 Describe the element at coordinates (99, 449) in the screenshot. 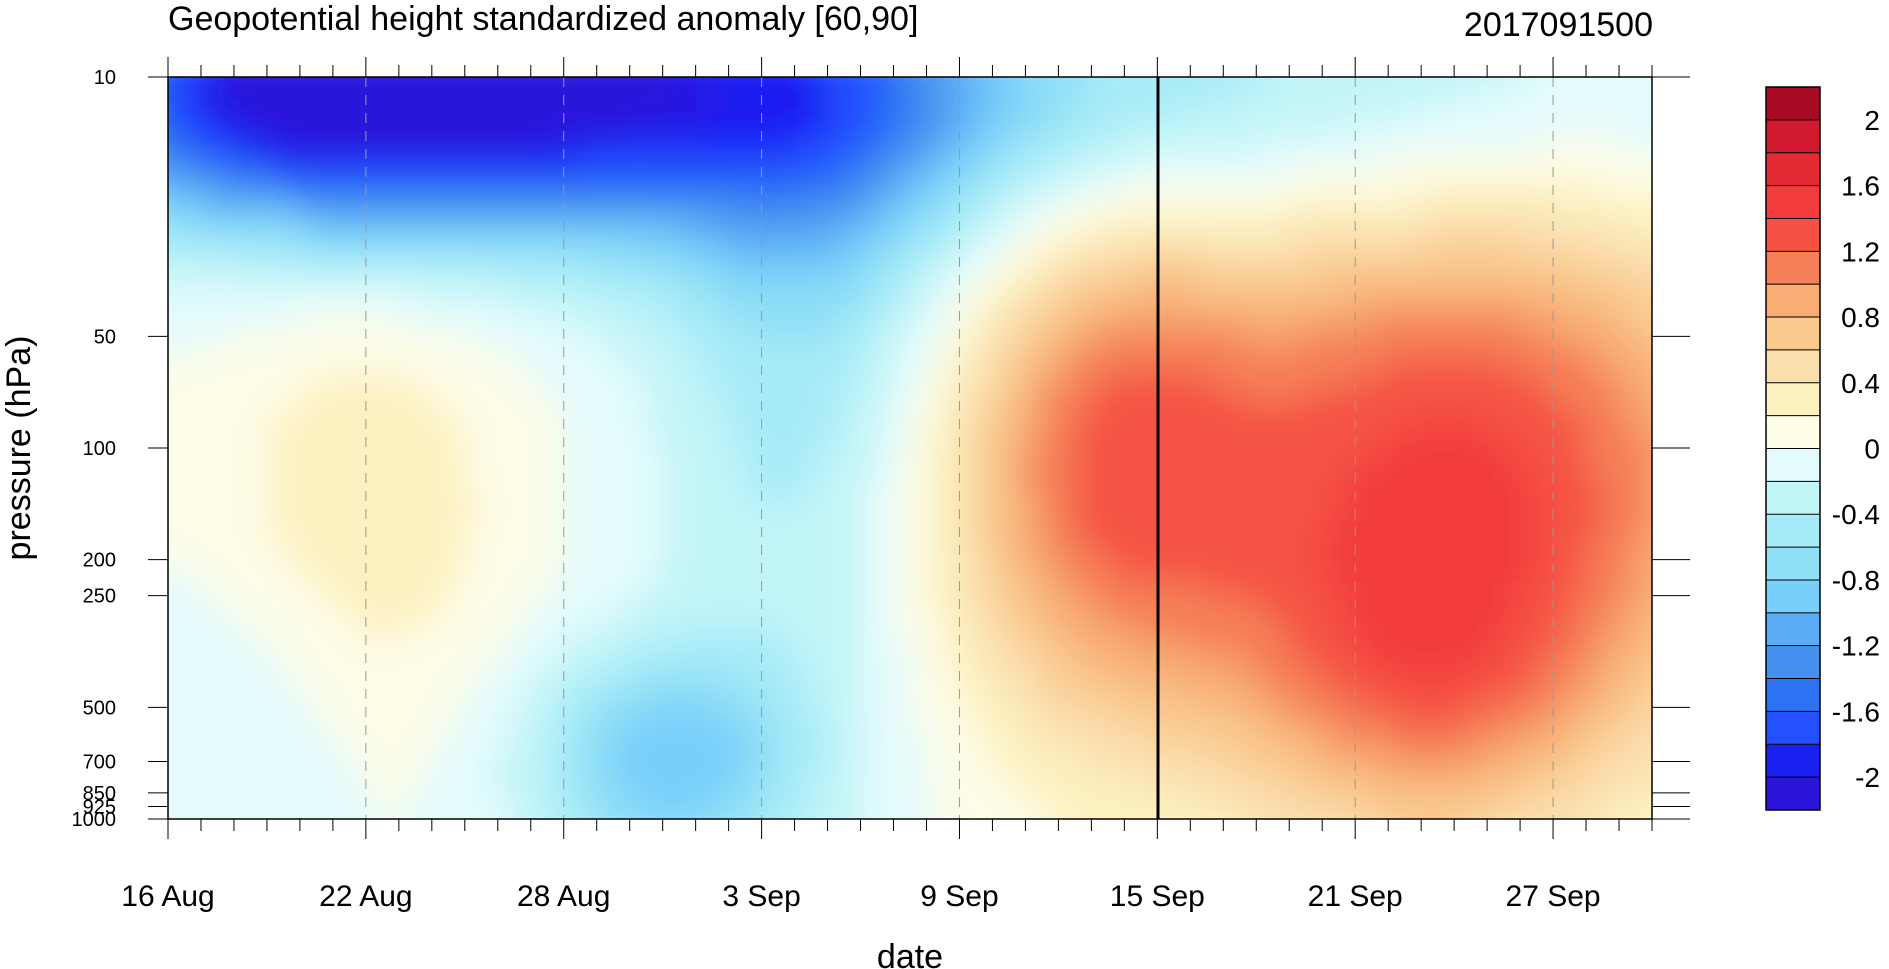

I see `y-tick-label: 100` at that location.